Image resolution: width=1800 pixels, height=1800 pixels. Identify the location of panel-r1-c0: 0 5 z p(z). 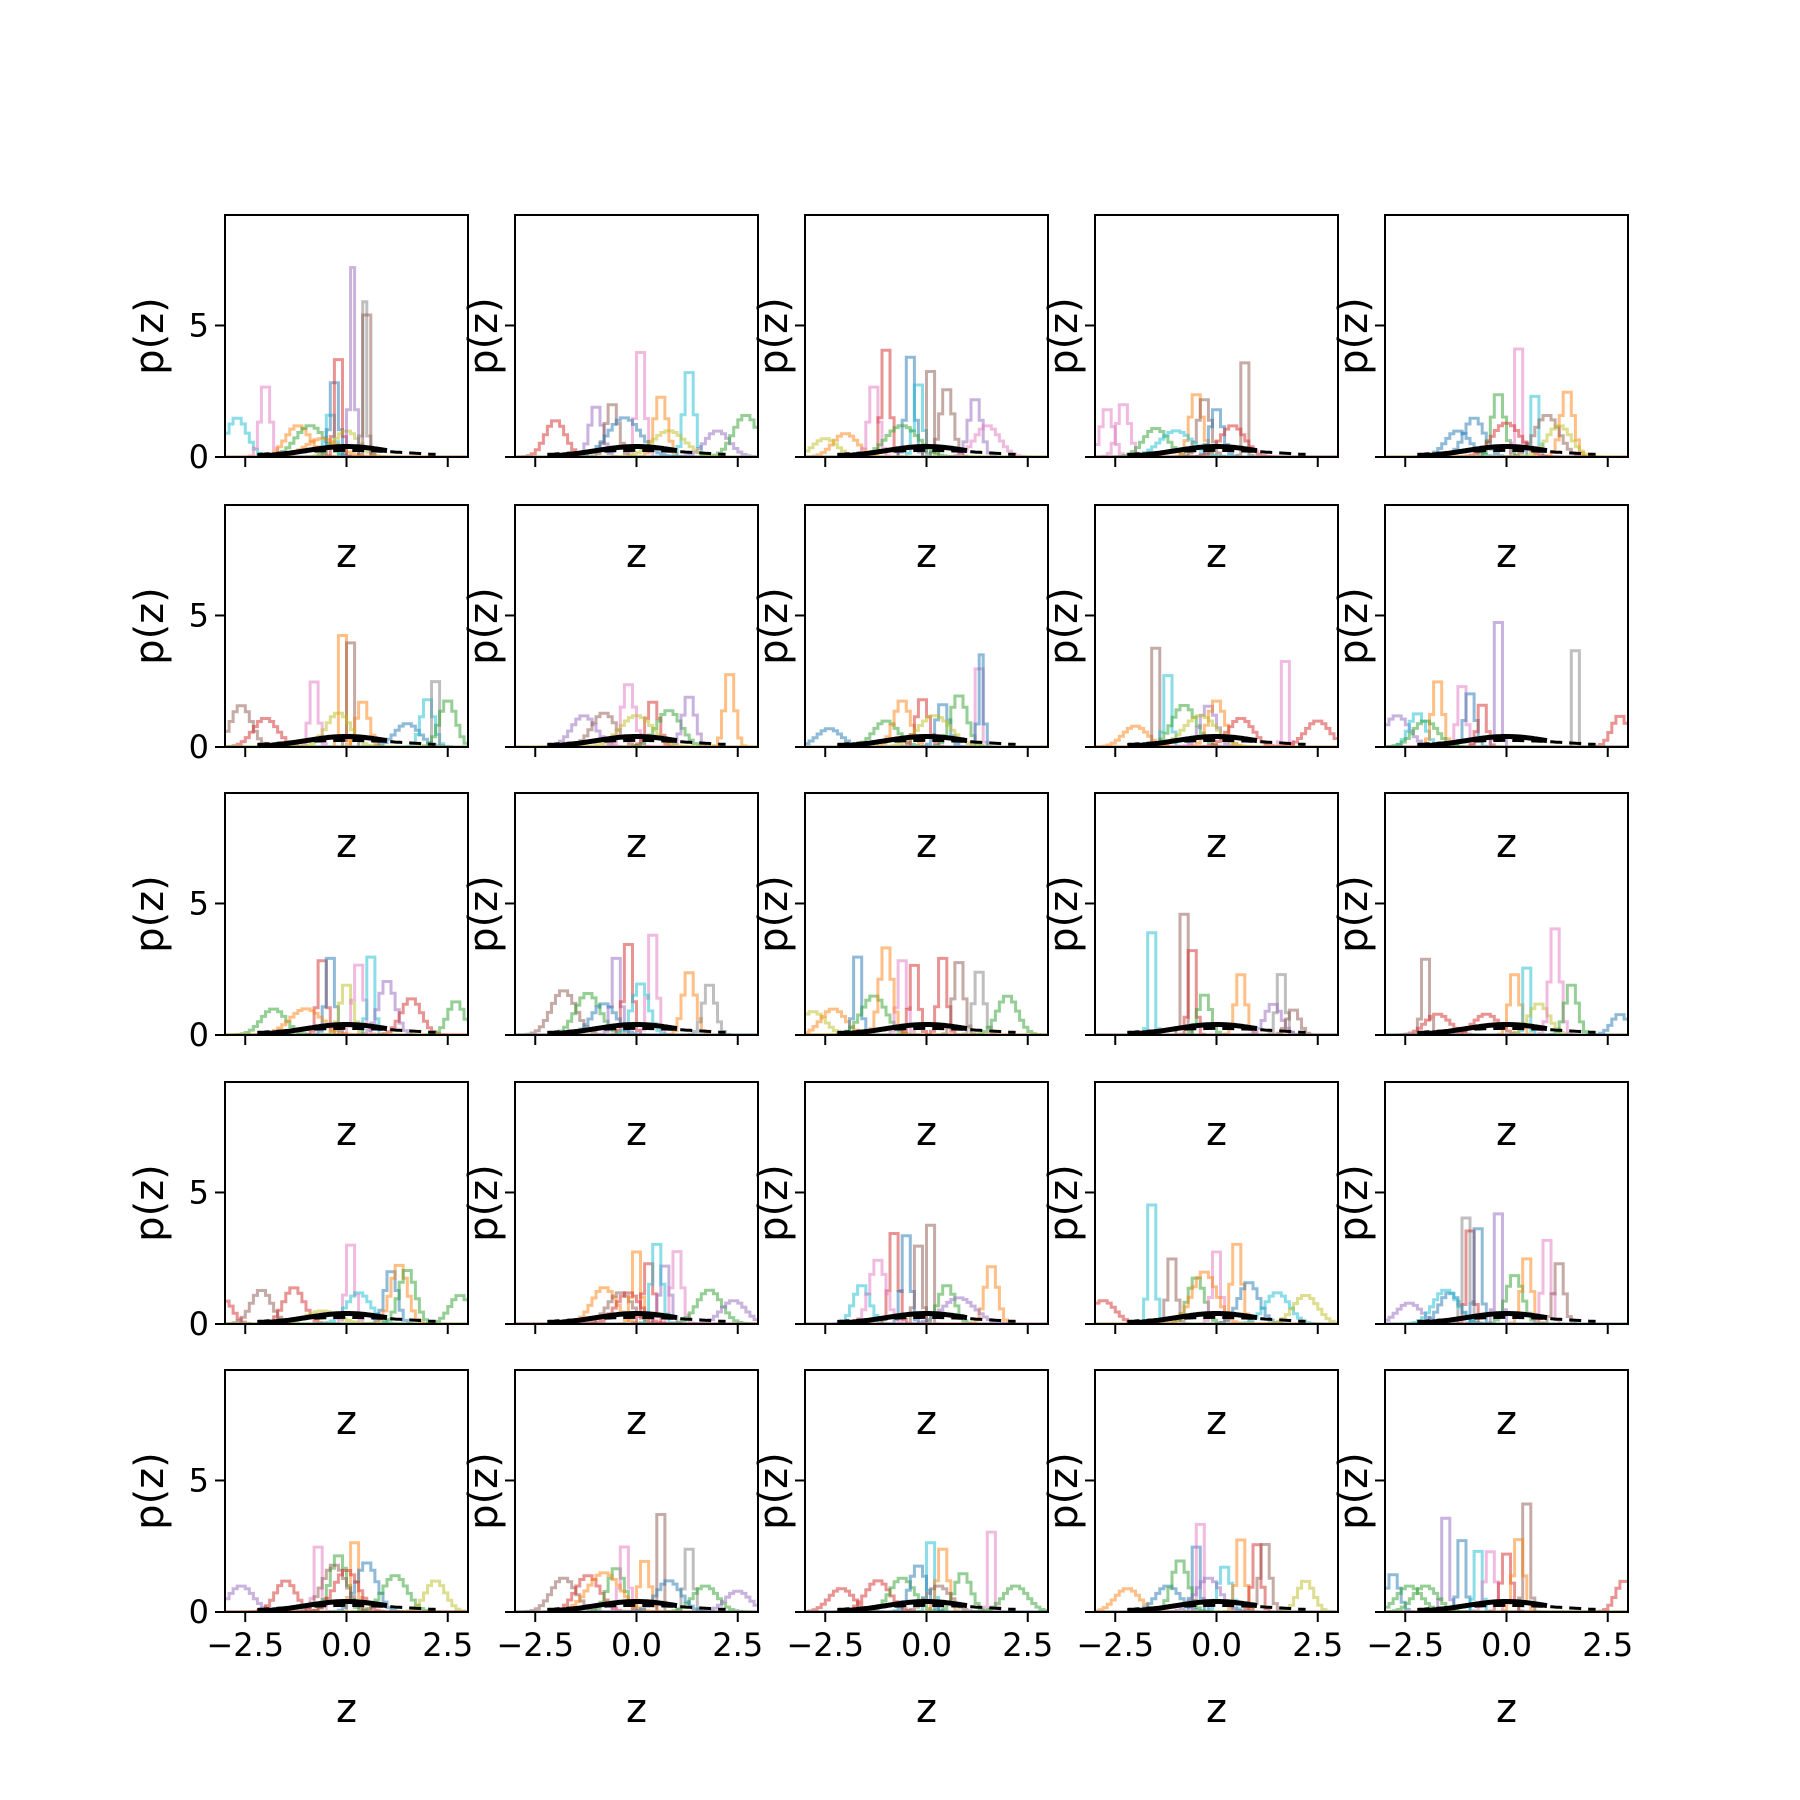
(298, 685).